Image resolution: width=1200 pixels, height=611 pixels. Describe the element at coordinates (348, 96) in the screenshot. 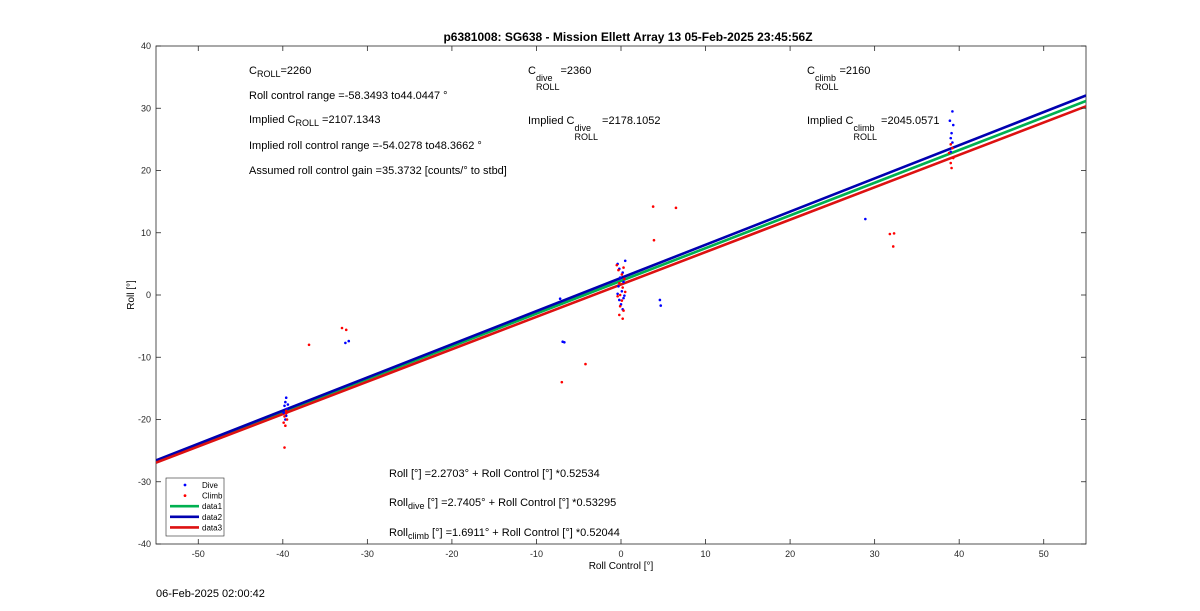

I see `roll-control-range: Roll control range =-58.3493 to44.0447 °` at that location.